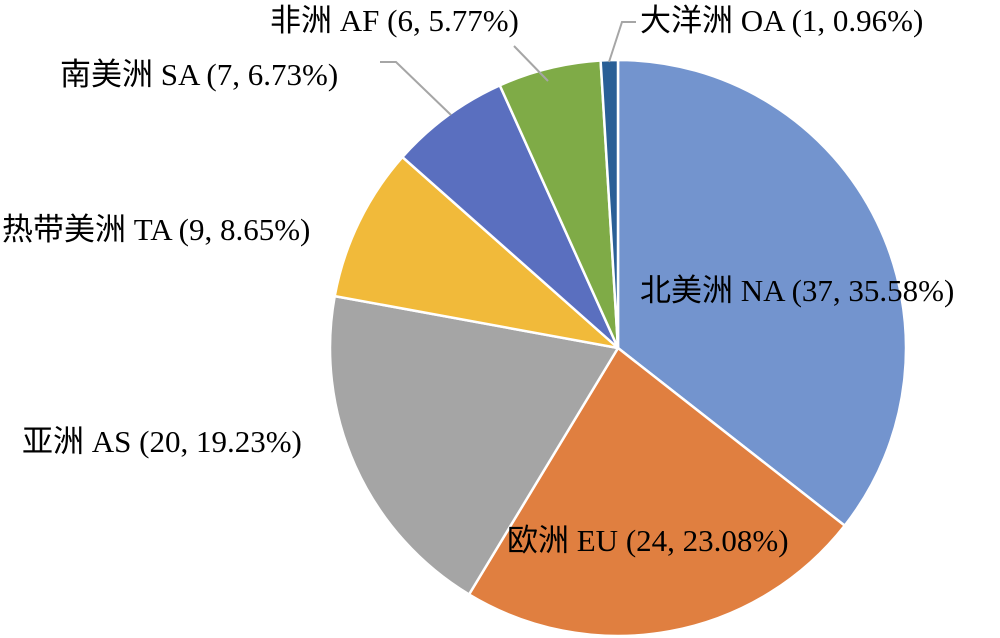 The height and width of the screenshot is (638, 1000). What do you see at coordinates (781, 20) in the screenshot?
I see `slice-label-6: 大洋洲 OA (1, 0.96%)` at bounding box center [781, 20].